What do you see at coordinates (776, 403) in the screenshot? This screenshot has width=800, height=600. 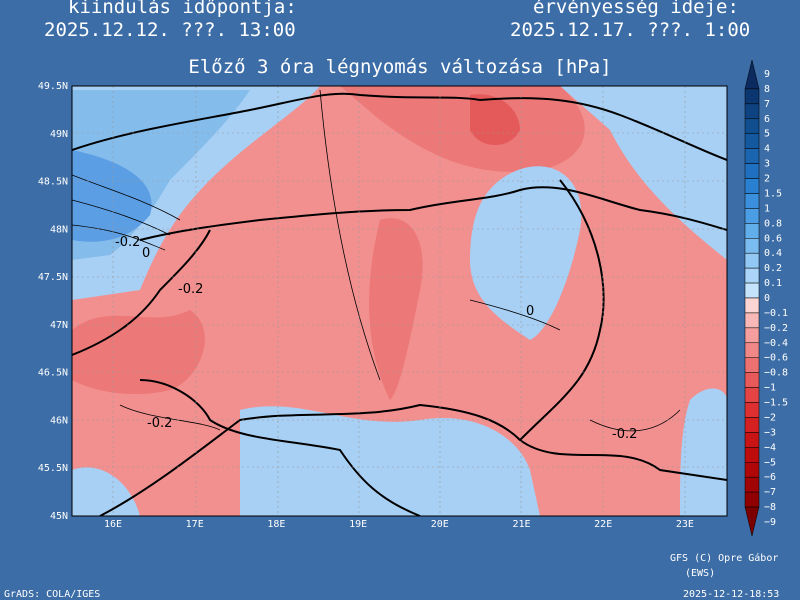 I see `colorbar-label: −1.5` at bounding box center [776, 403].